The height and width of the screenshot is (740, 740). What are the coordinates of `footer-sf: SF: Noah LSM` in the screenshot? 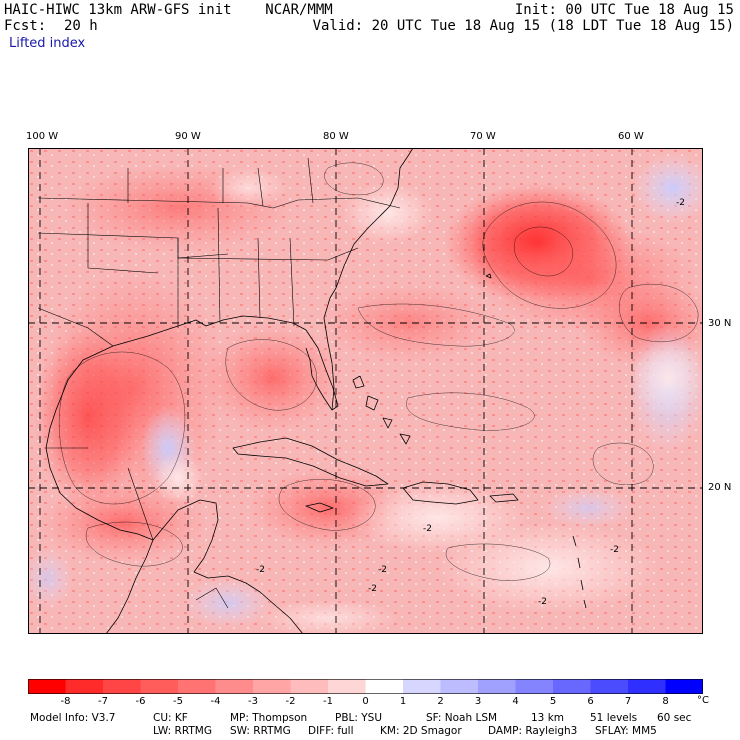 It's located at (462, 718).